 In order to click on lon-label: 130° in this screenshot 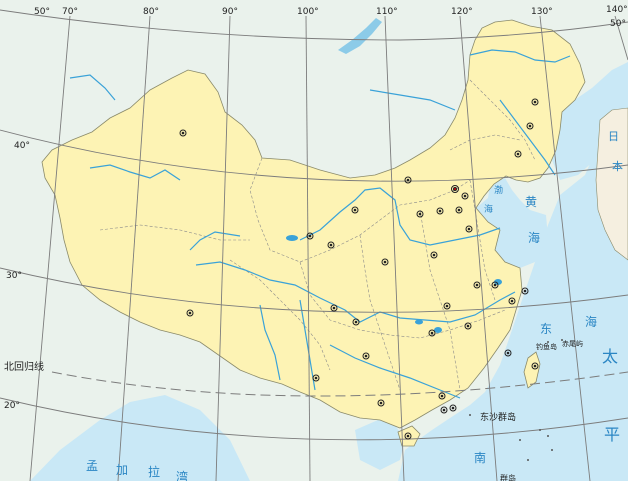, I will do `click(542, 12)`.